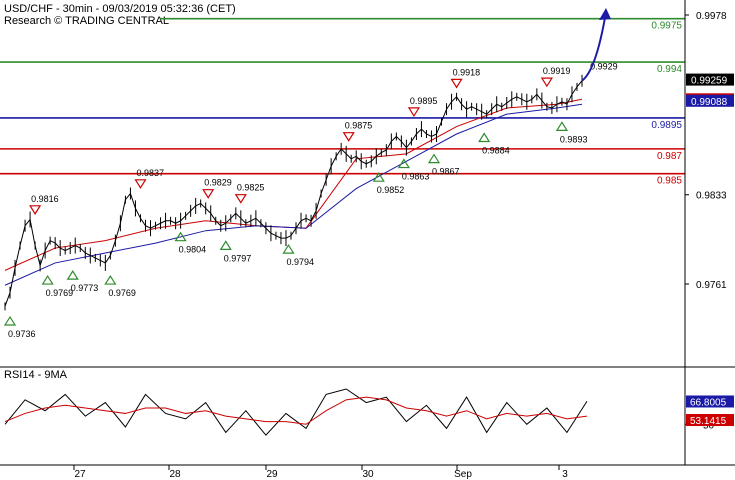 The image size is (735, 480). What do you see at coordinates (711, 285) in the screenshot?
I see `price-tick-label: 0.9761` at bounding box center [711, 285].